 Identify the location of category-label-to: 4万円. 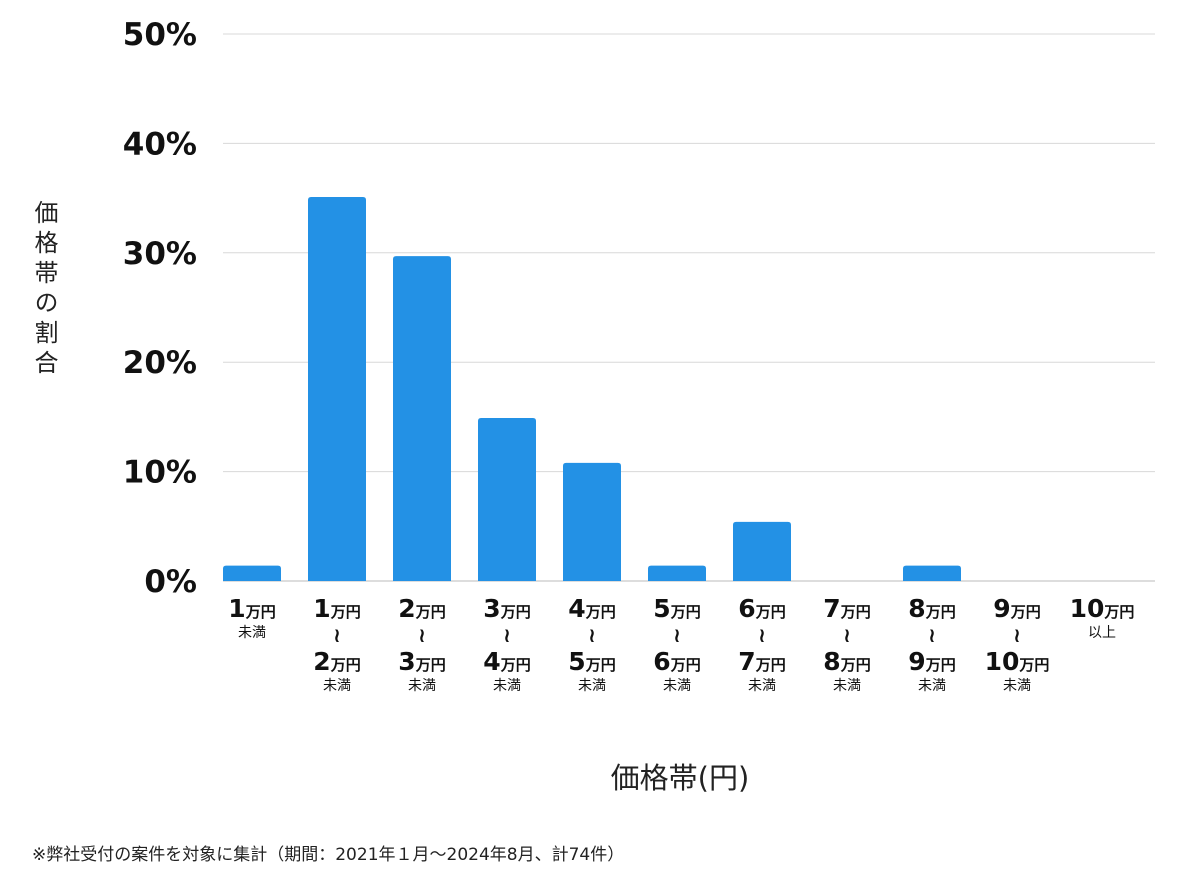
(506, 661).